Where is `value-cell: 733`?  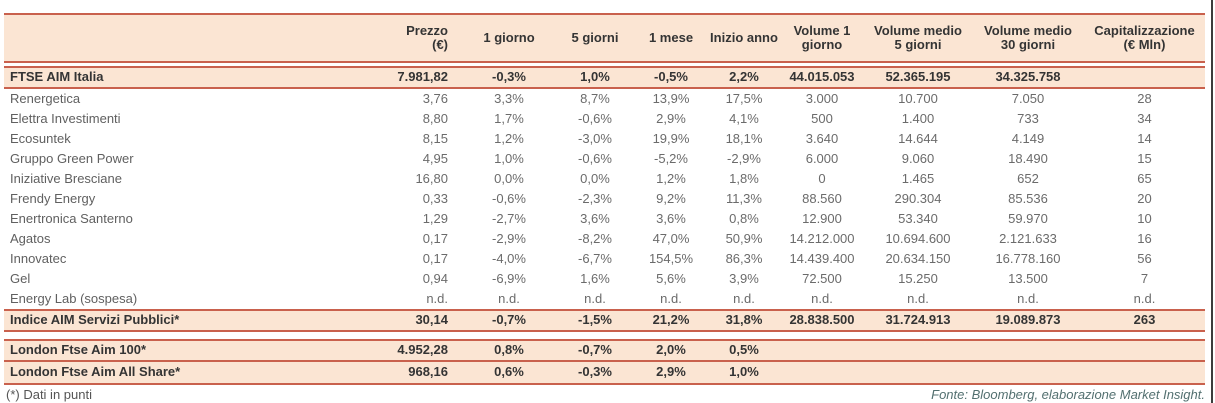
value-cell: 733 is located at coordinates (1028, 118).